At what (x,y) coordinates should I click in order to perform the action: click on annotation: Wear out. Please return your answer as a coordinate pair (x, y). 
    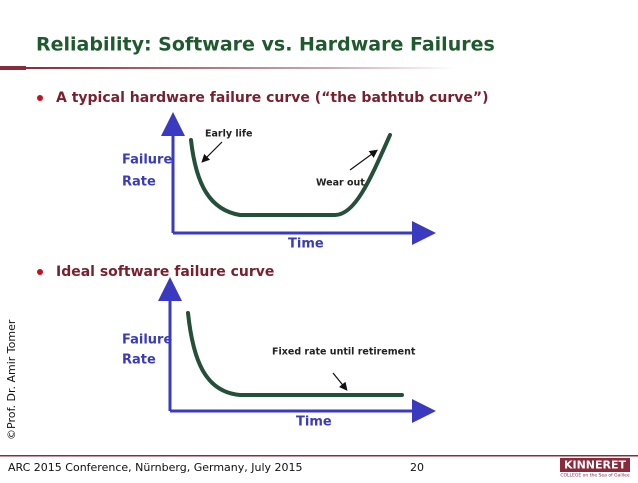
    Looking at the image, I should click on (340, 183).